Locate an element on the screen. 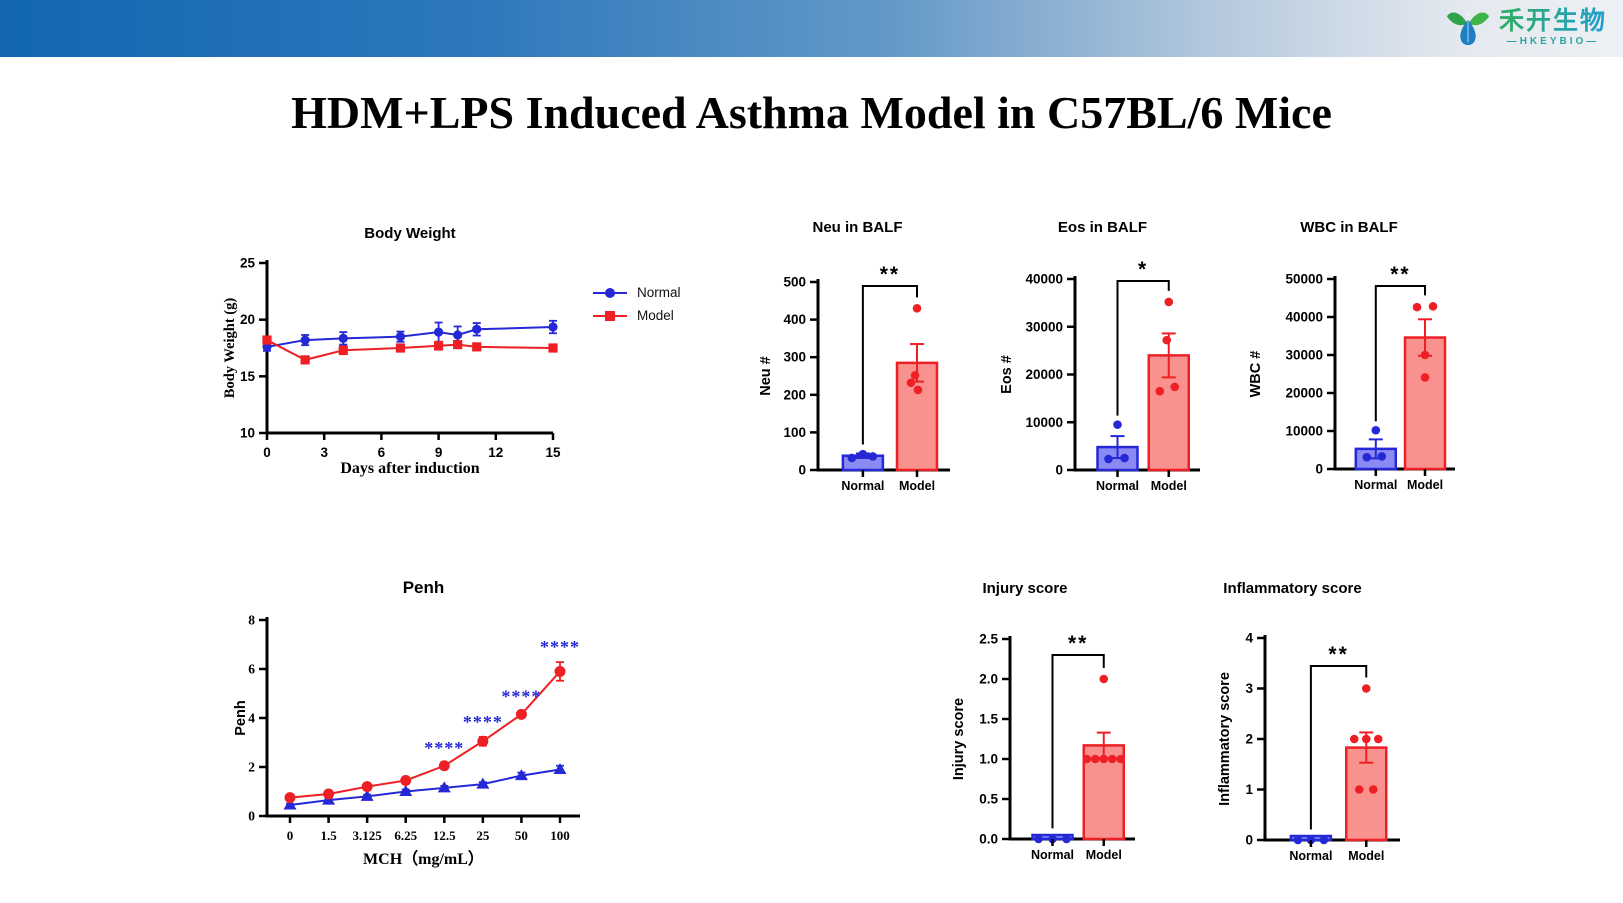 The height and width of the screenshot is (903, 1623). svg-text: 10 is located at coordinates (247, 433).